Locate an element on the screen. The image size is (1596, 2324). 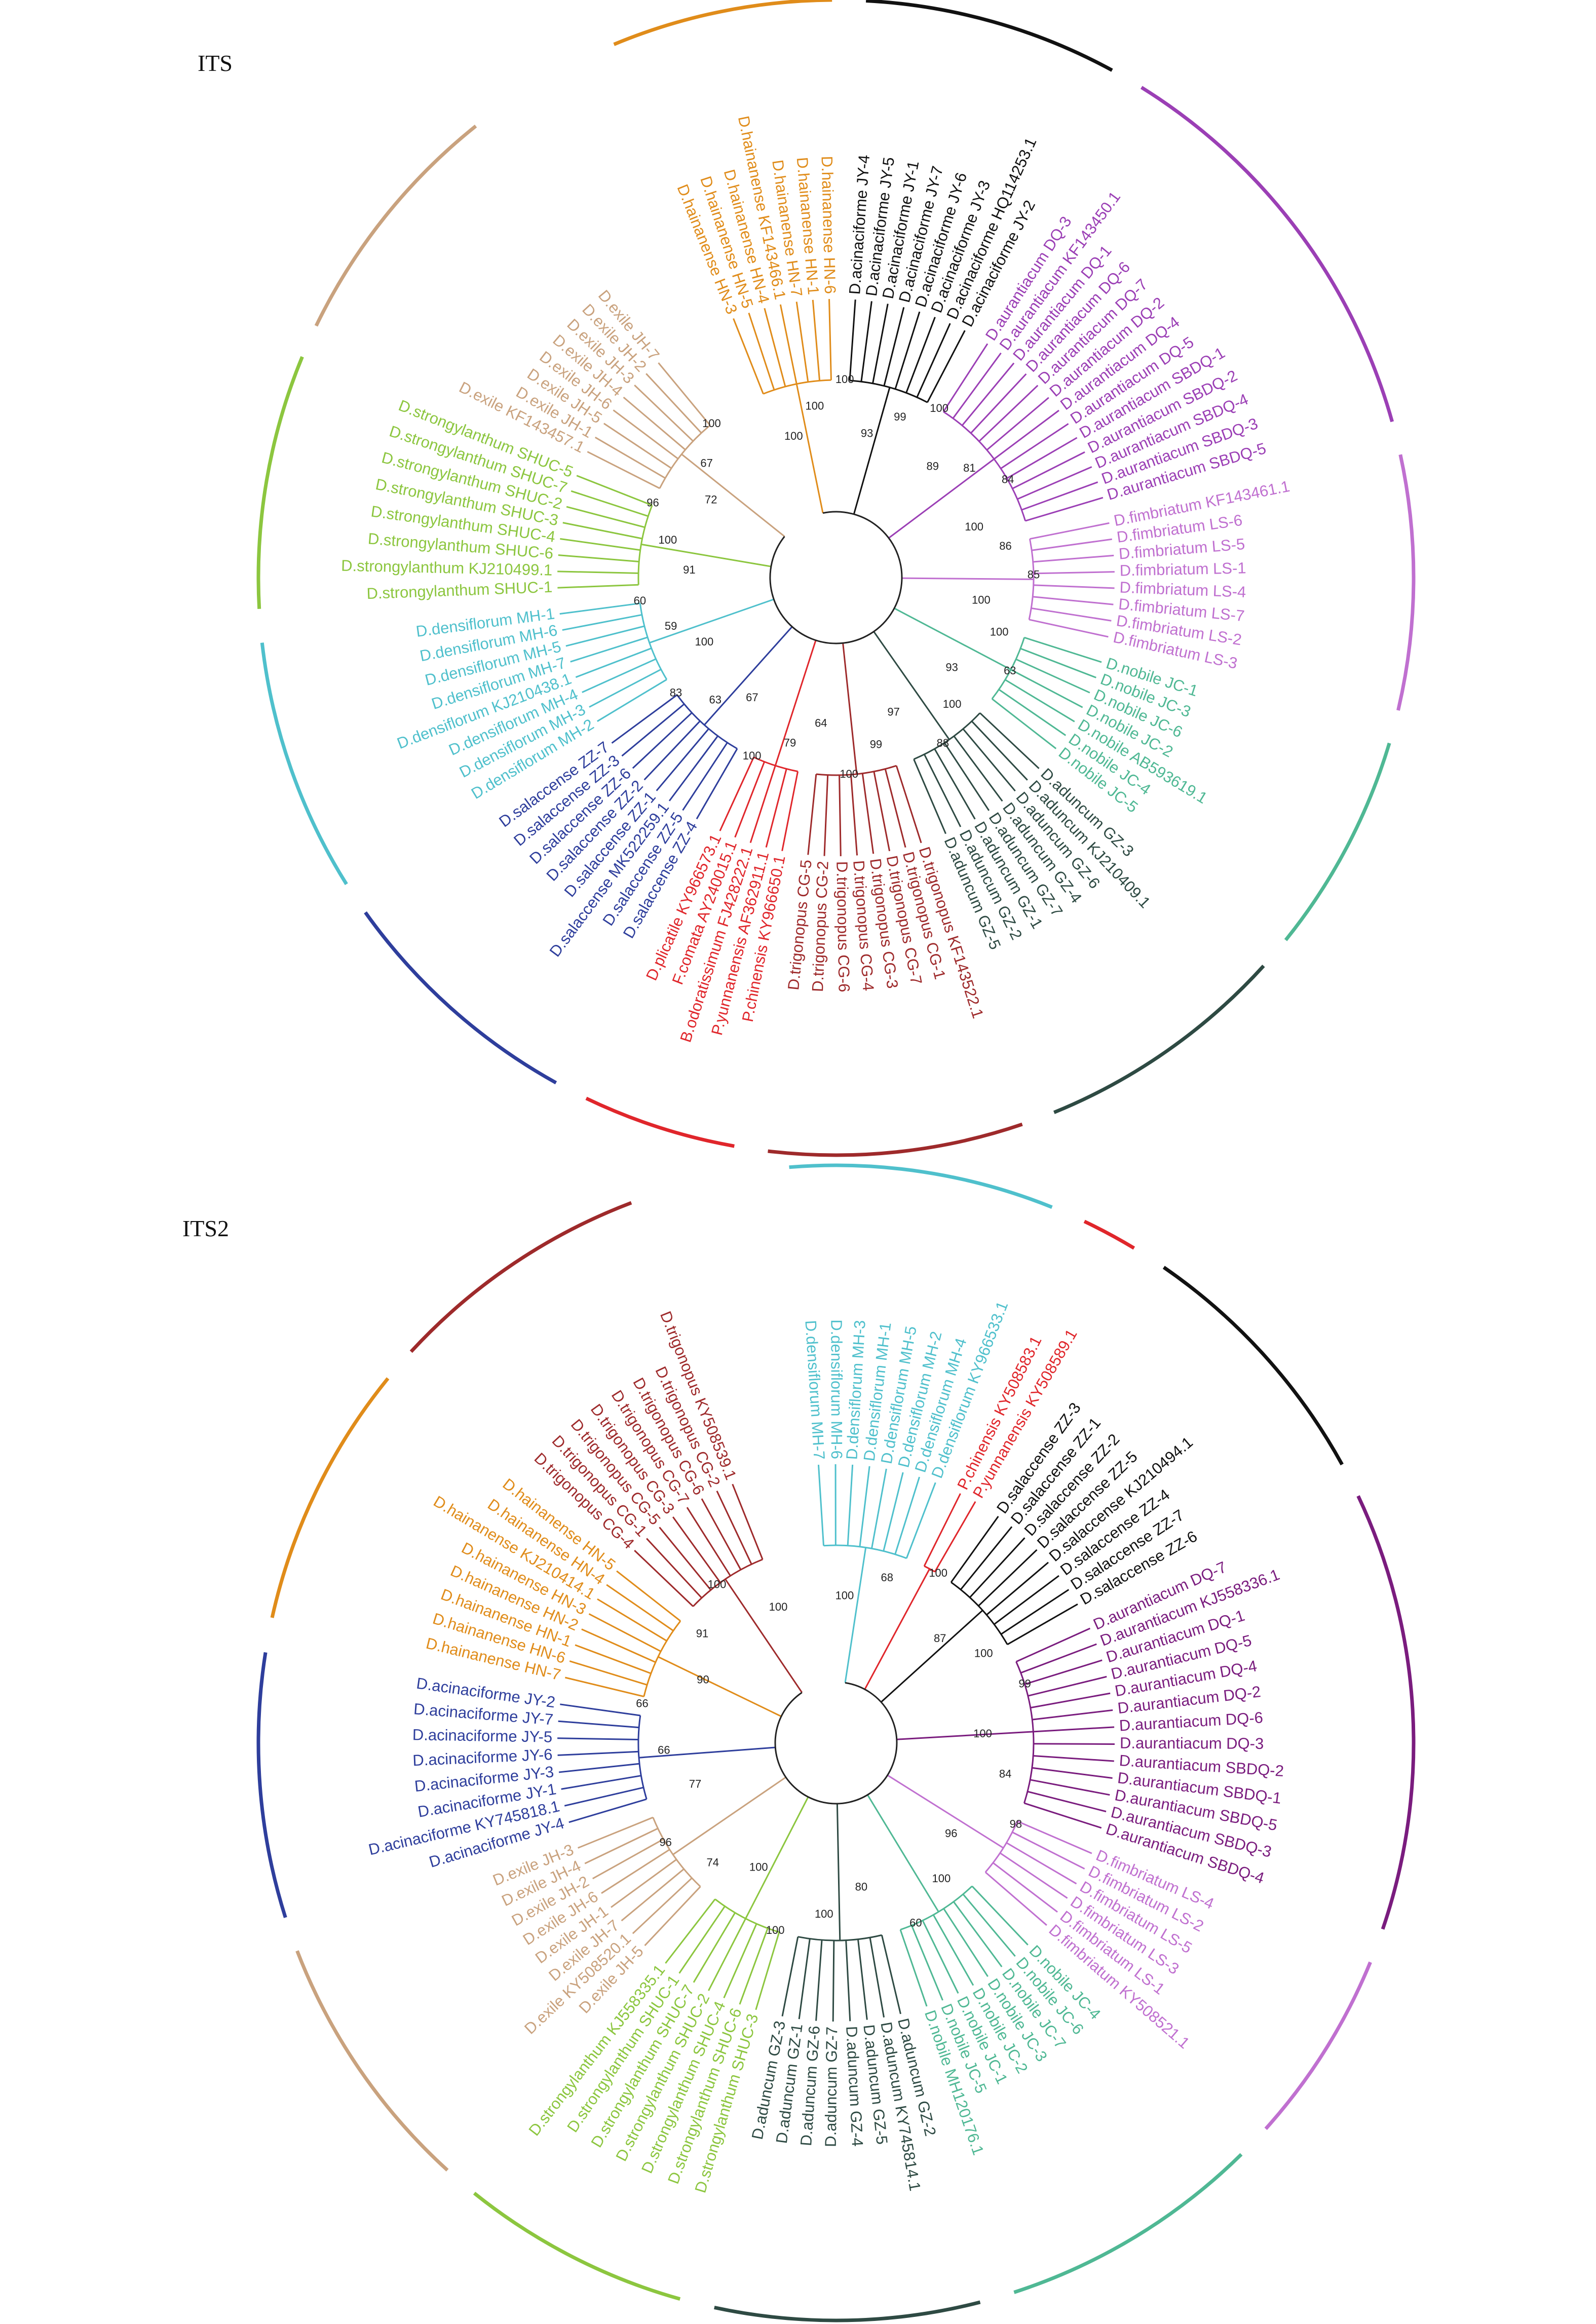
bootstrap-value: 74 is located at coordinates (712, 1862).